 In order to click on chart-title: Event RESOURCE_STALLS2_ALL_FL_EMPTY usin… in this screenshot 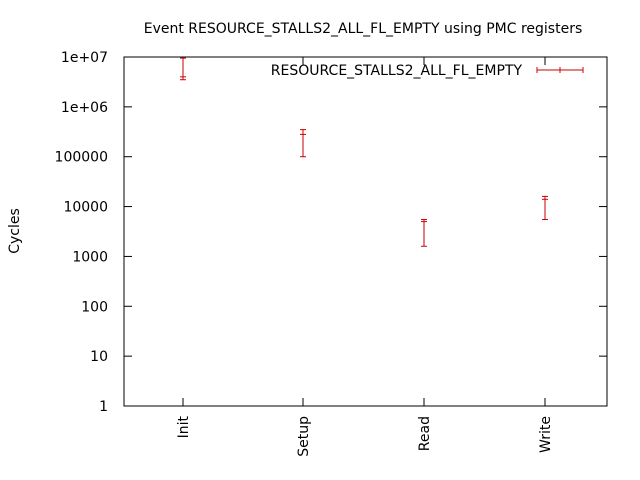, I will do `click(363, 29)`.